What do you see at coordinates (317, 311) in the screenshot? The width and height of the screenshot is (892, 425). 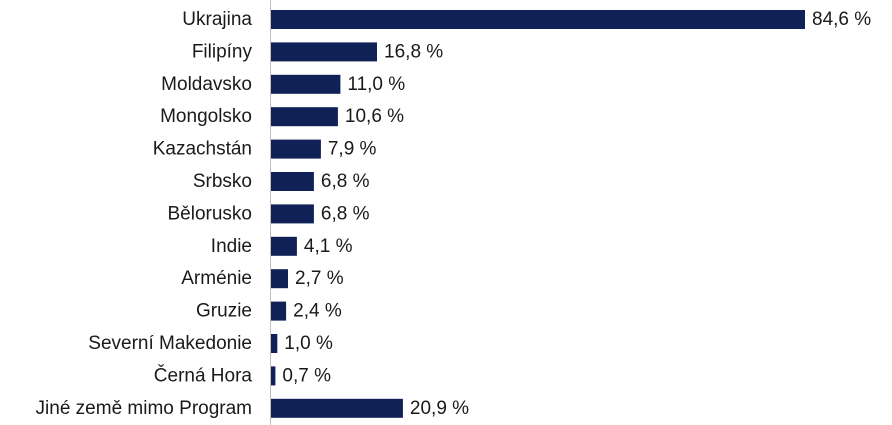 I see `value-label: 2,4 %` at bounding box center [317, 311].